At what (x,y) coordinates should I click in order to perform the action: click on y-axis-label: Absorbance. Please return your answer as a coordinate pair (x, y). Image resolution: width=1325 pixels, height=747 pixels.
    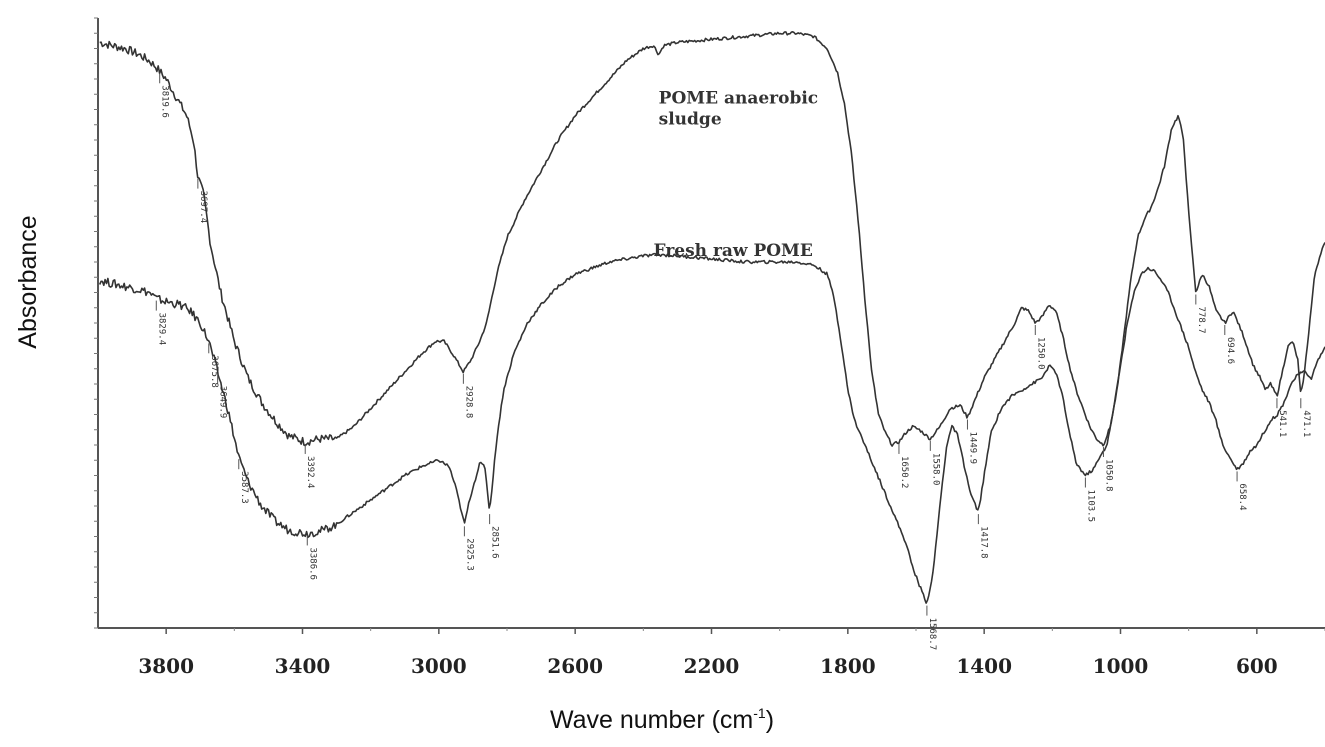
    Looking at the image, I should click on (28, 281).